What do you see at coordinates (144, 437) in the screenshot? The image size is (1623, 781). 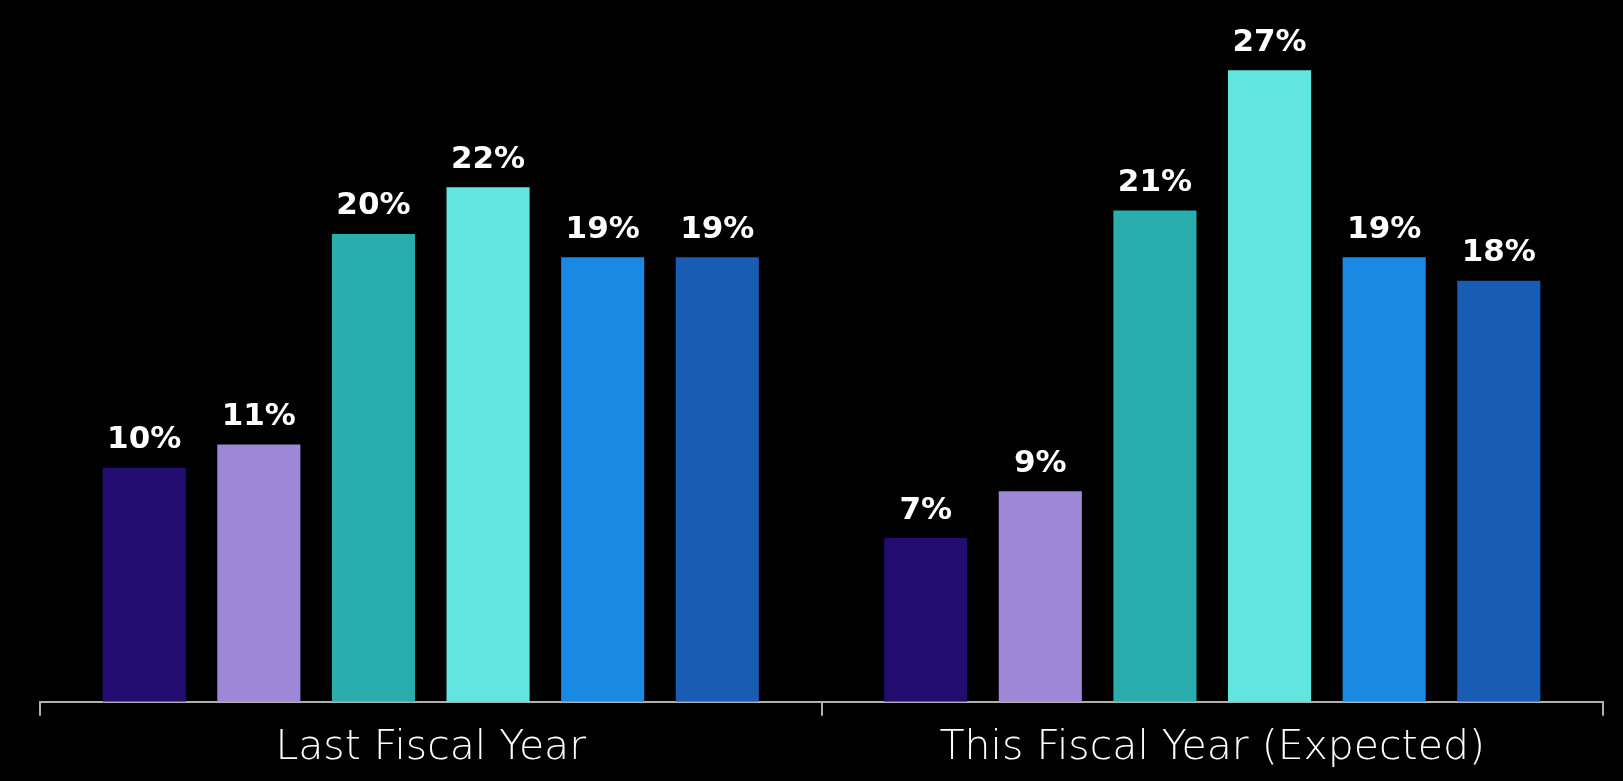 I see `data-label: 10%` at bounding box center [144, 437].